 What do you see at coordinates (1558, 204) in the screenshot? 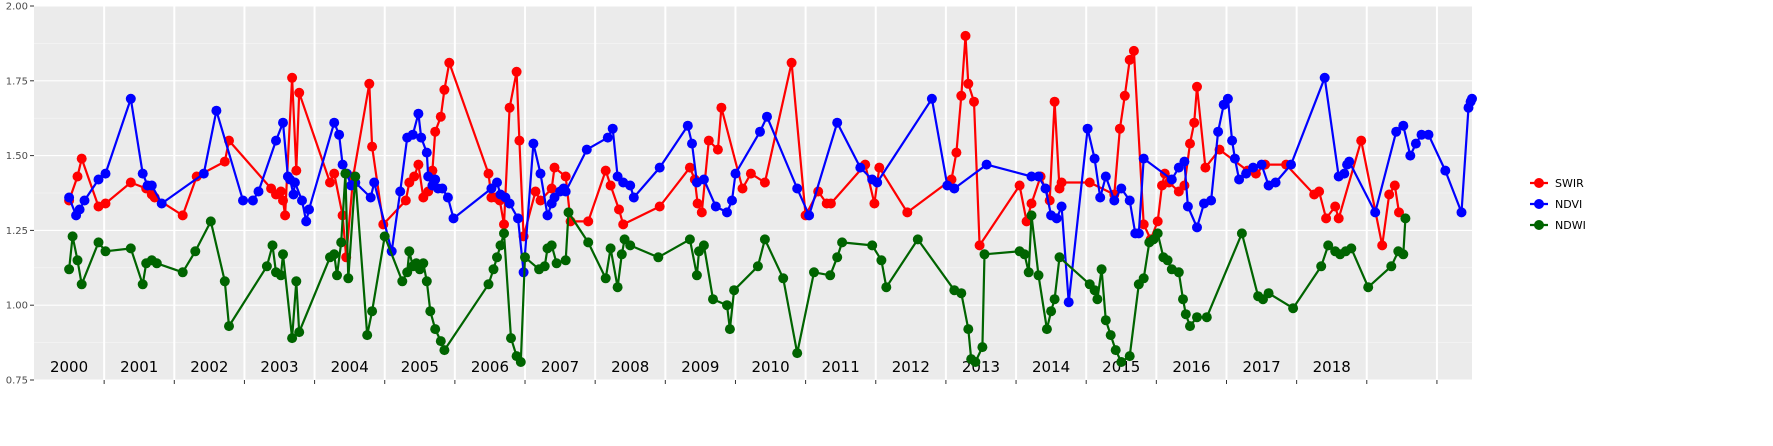
I see `legend: SWIR NDVI NDWI` at bounding box center [1558, 204].